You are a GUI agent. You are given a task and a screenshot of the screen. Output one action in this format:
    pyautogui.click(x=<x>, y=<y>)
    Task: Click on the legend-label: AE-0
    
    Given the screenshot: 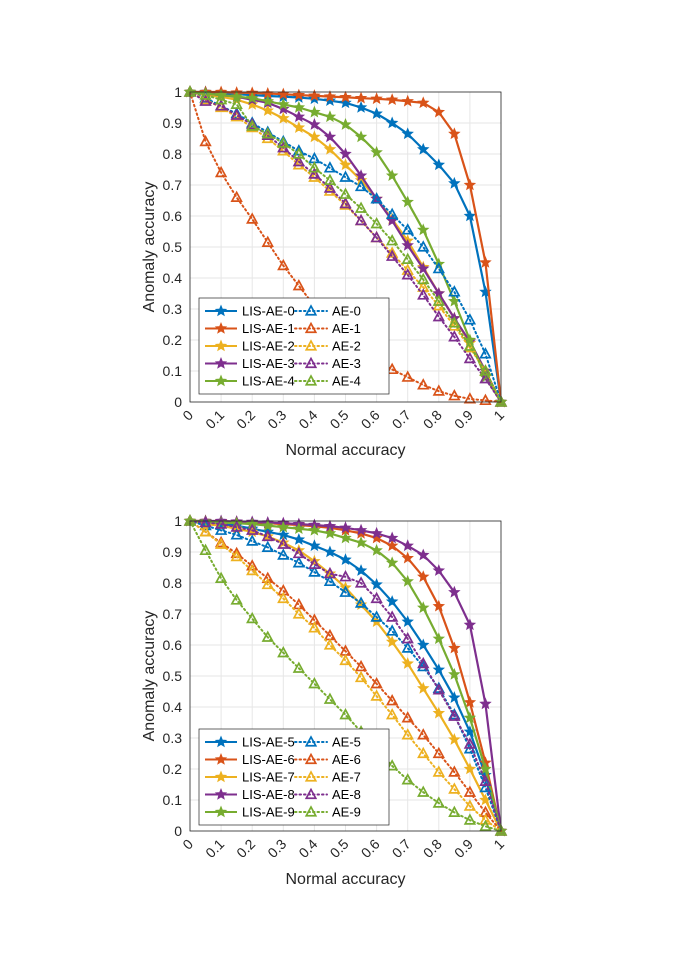 What is the action you would take?
    pyautogui.click(x=346, y=311)
    